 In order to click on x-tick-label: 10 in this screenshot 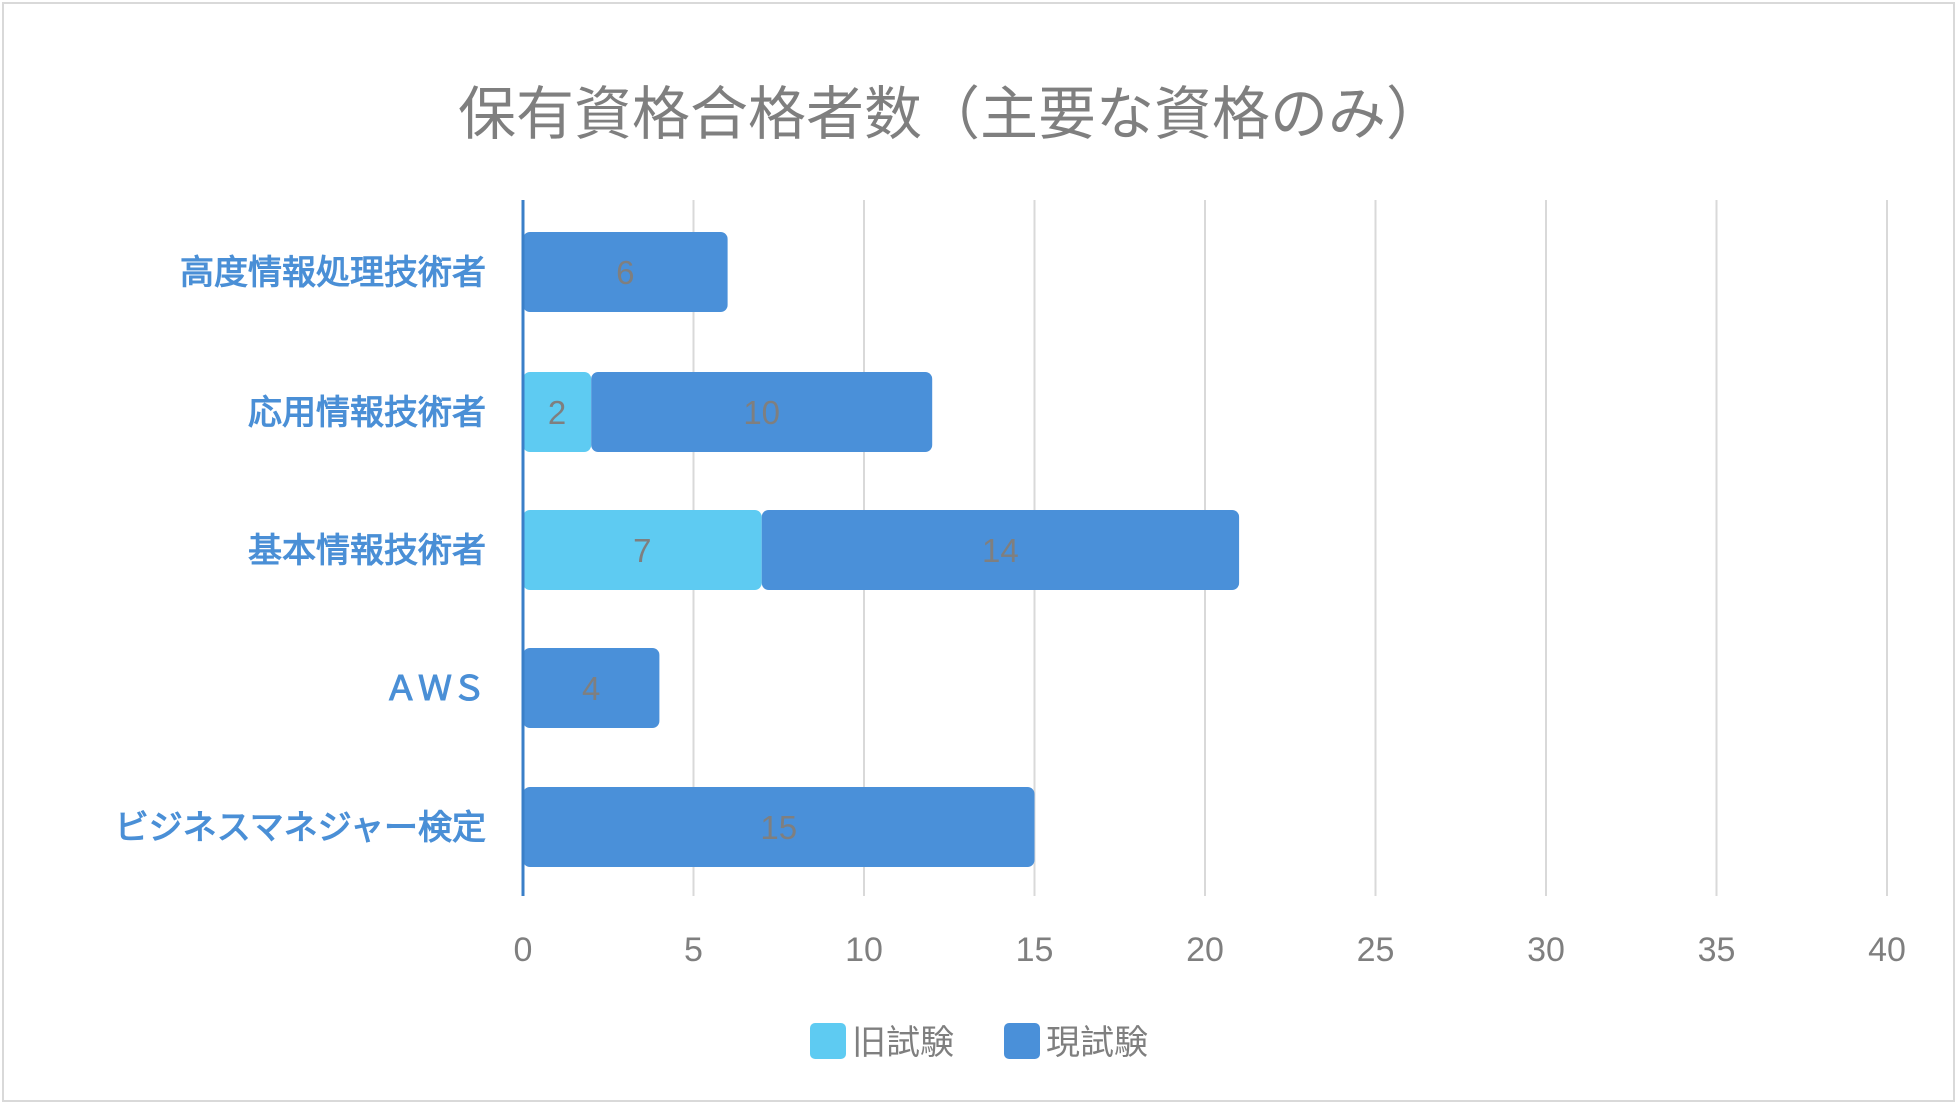, I will do `click(864, 950)`.